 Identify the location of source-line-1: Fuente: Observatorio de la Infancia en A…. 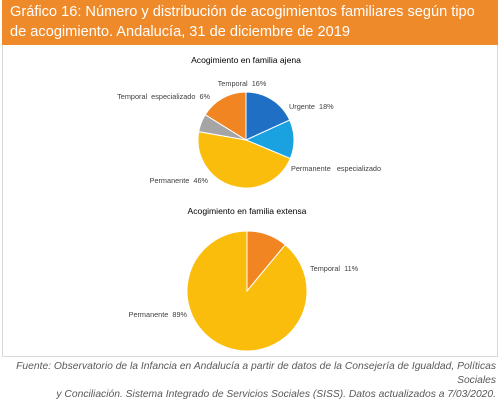
(256, 373).